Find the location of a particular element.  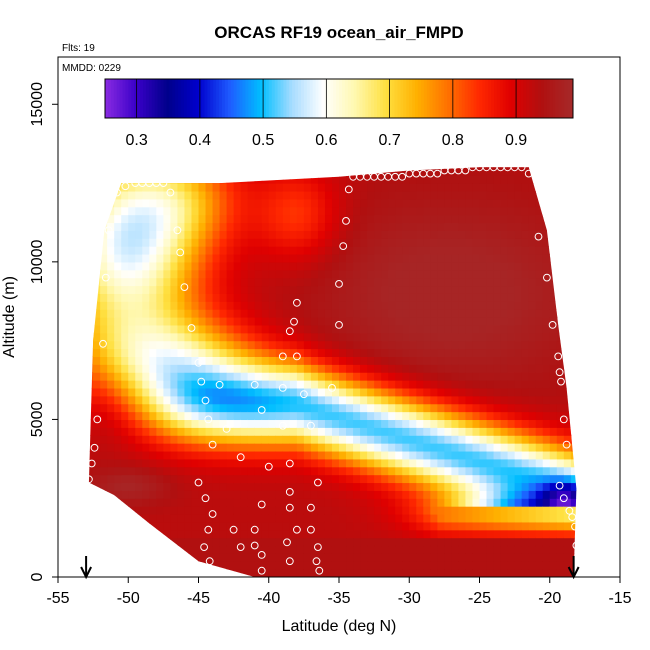

sample-point is located at coordinates (191, 328).